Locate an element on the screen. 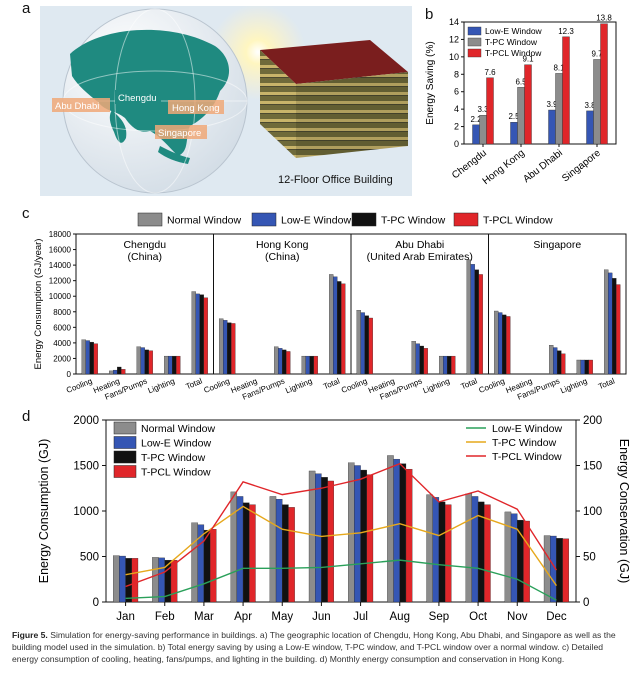 Image resolution: width=635 pixels, height=681 pixels. x-tick-label: Singapore is located at coordinates (581, 165).